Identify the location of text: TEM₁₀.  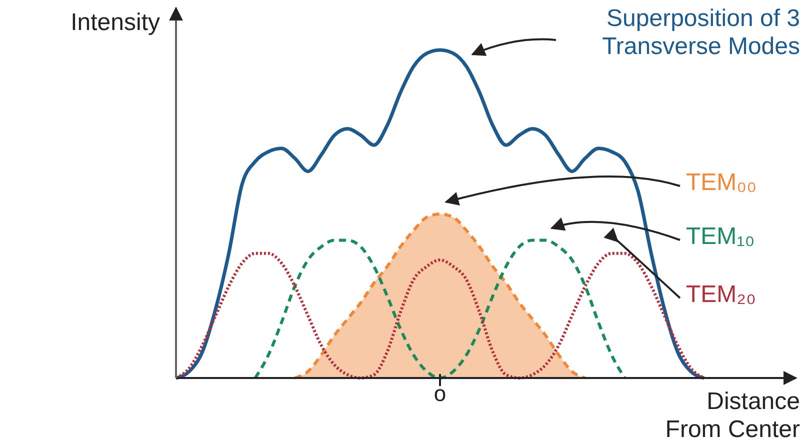
(720, 236).